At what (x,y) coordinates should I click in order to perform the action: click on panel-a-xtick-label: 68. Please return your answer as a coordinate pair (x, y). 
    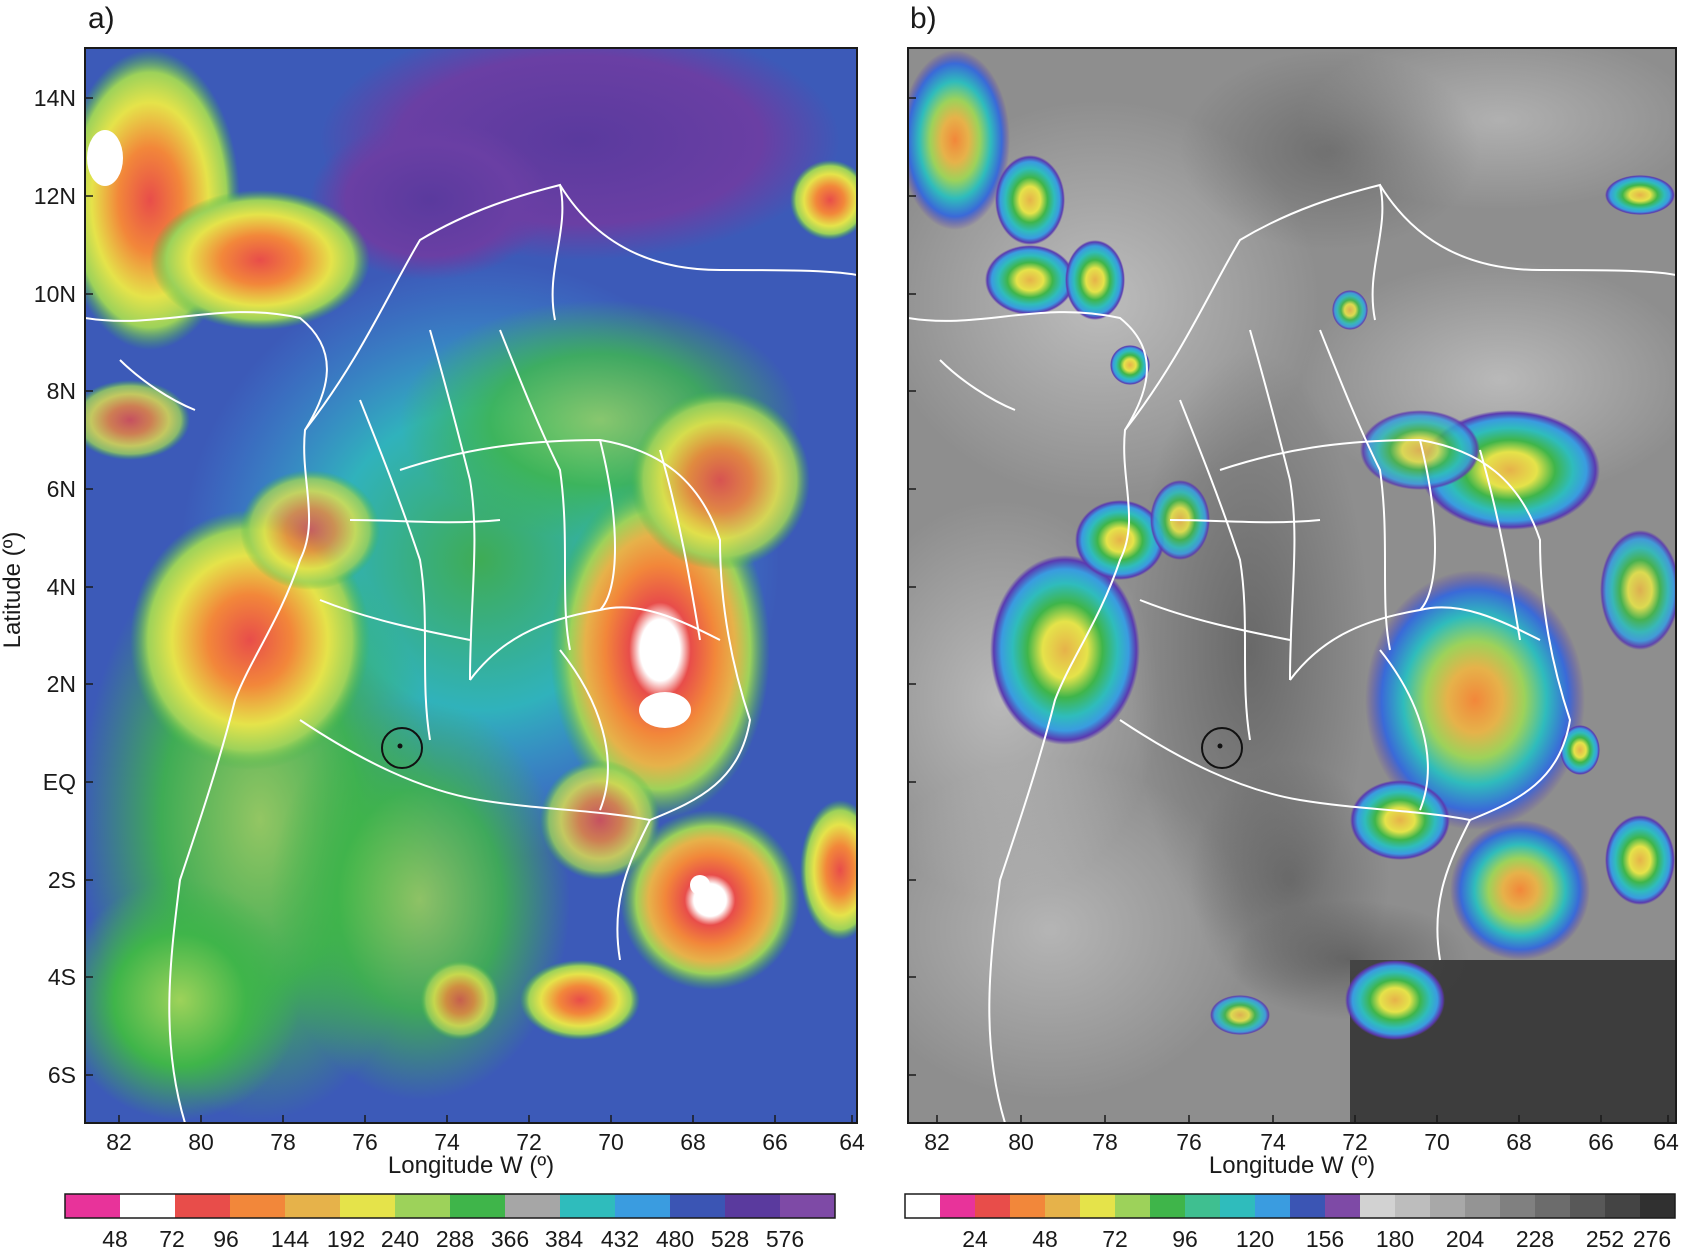
    Looking at the image, I should click on (693, 1142).